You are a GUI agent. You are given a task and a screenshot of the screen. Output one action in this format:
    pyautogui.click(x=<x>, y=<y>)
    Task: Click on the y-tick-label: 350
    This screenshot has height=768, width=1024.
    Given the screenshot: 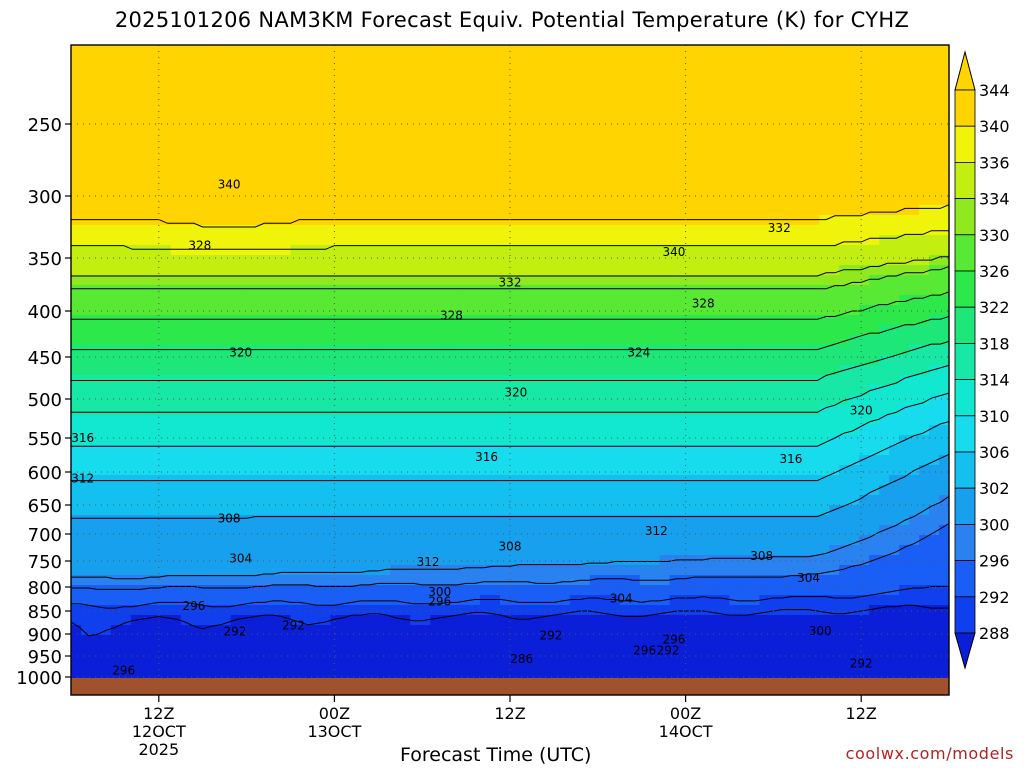 What is the action you would take?
    pyautogui.click(x=45, y=259)
    